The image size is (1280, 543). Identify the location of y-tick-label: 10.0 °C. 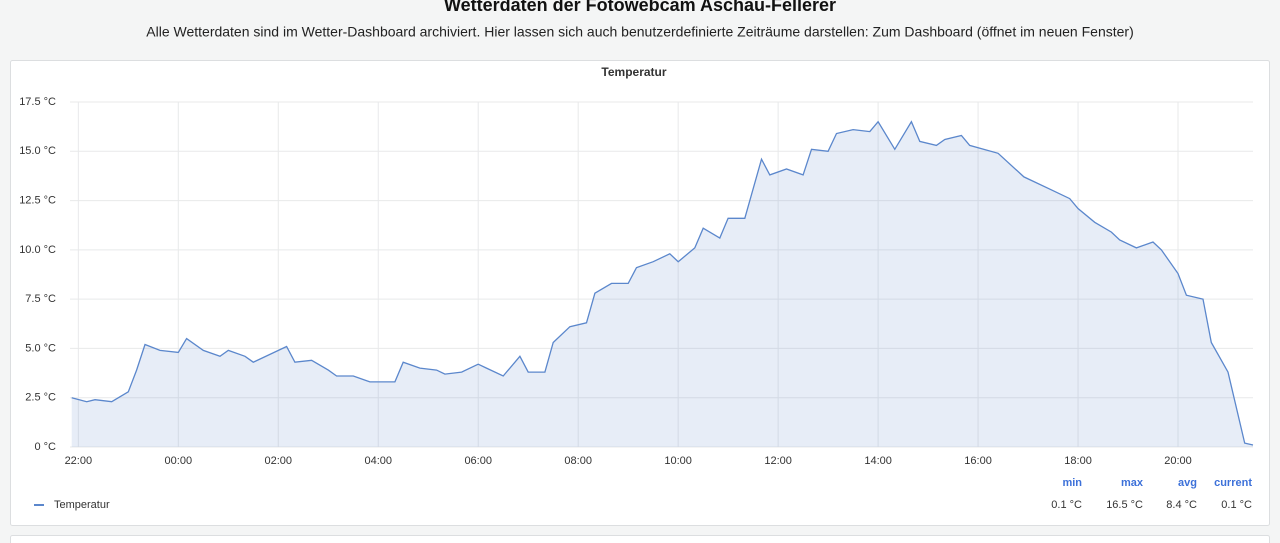
(37, 250).